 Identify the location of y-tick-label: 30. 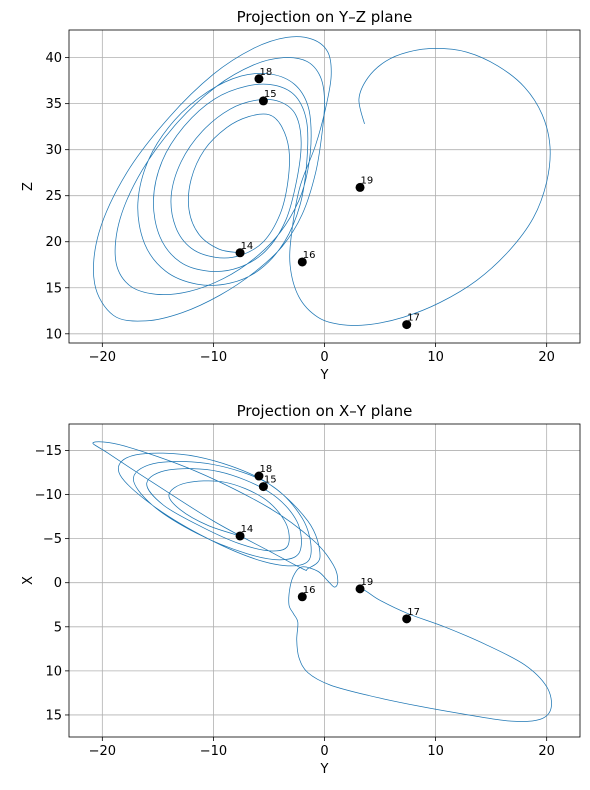
(53, 150).